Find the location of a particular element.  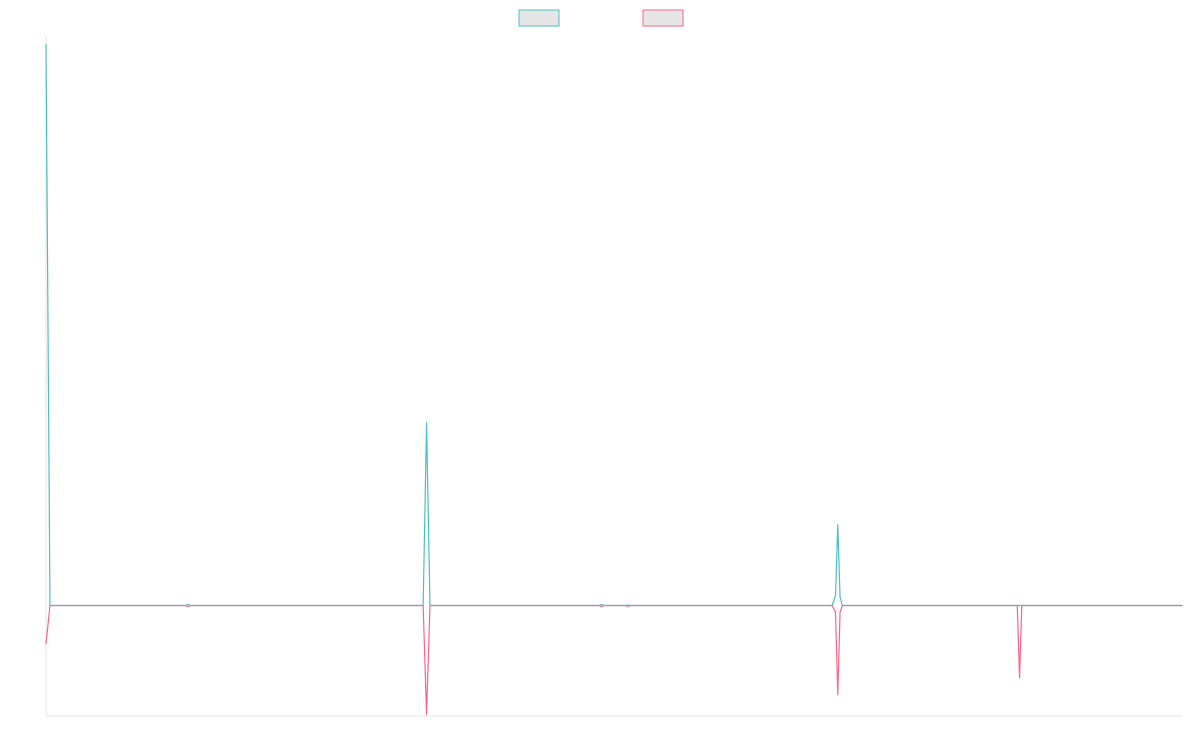

legend is located at coordinates (601, 18).